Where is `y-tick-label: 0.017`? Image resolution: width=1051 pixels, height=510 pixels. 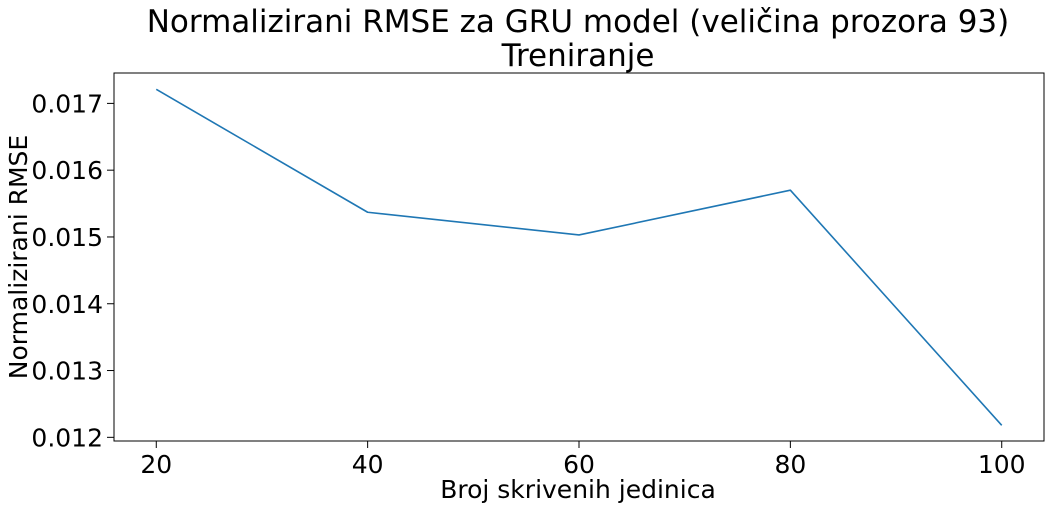
y-tick-label: 0.017 is located at coordinates (67, 103).